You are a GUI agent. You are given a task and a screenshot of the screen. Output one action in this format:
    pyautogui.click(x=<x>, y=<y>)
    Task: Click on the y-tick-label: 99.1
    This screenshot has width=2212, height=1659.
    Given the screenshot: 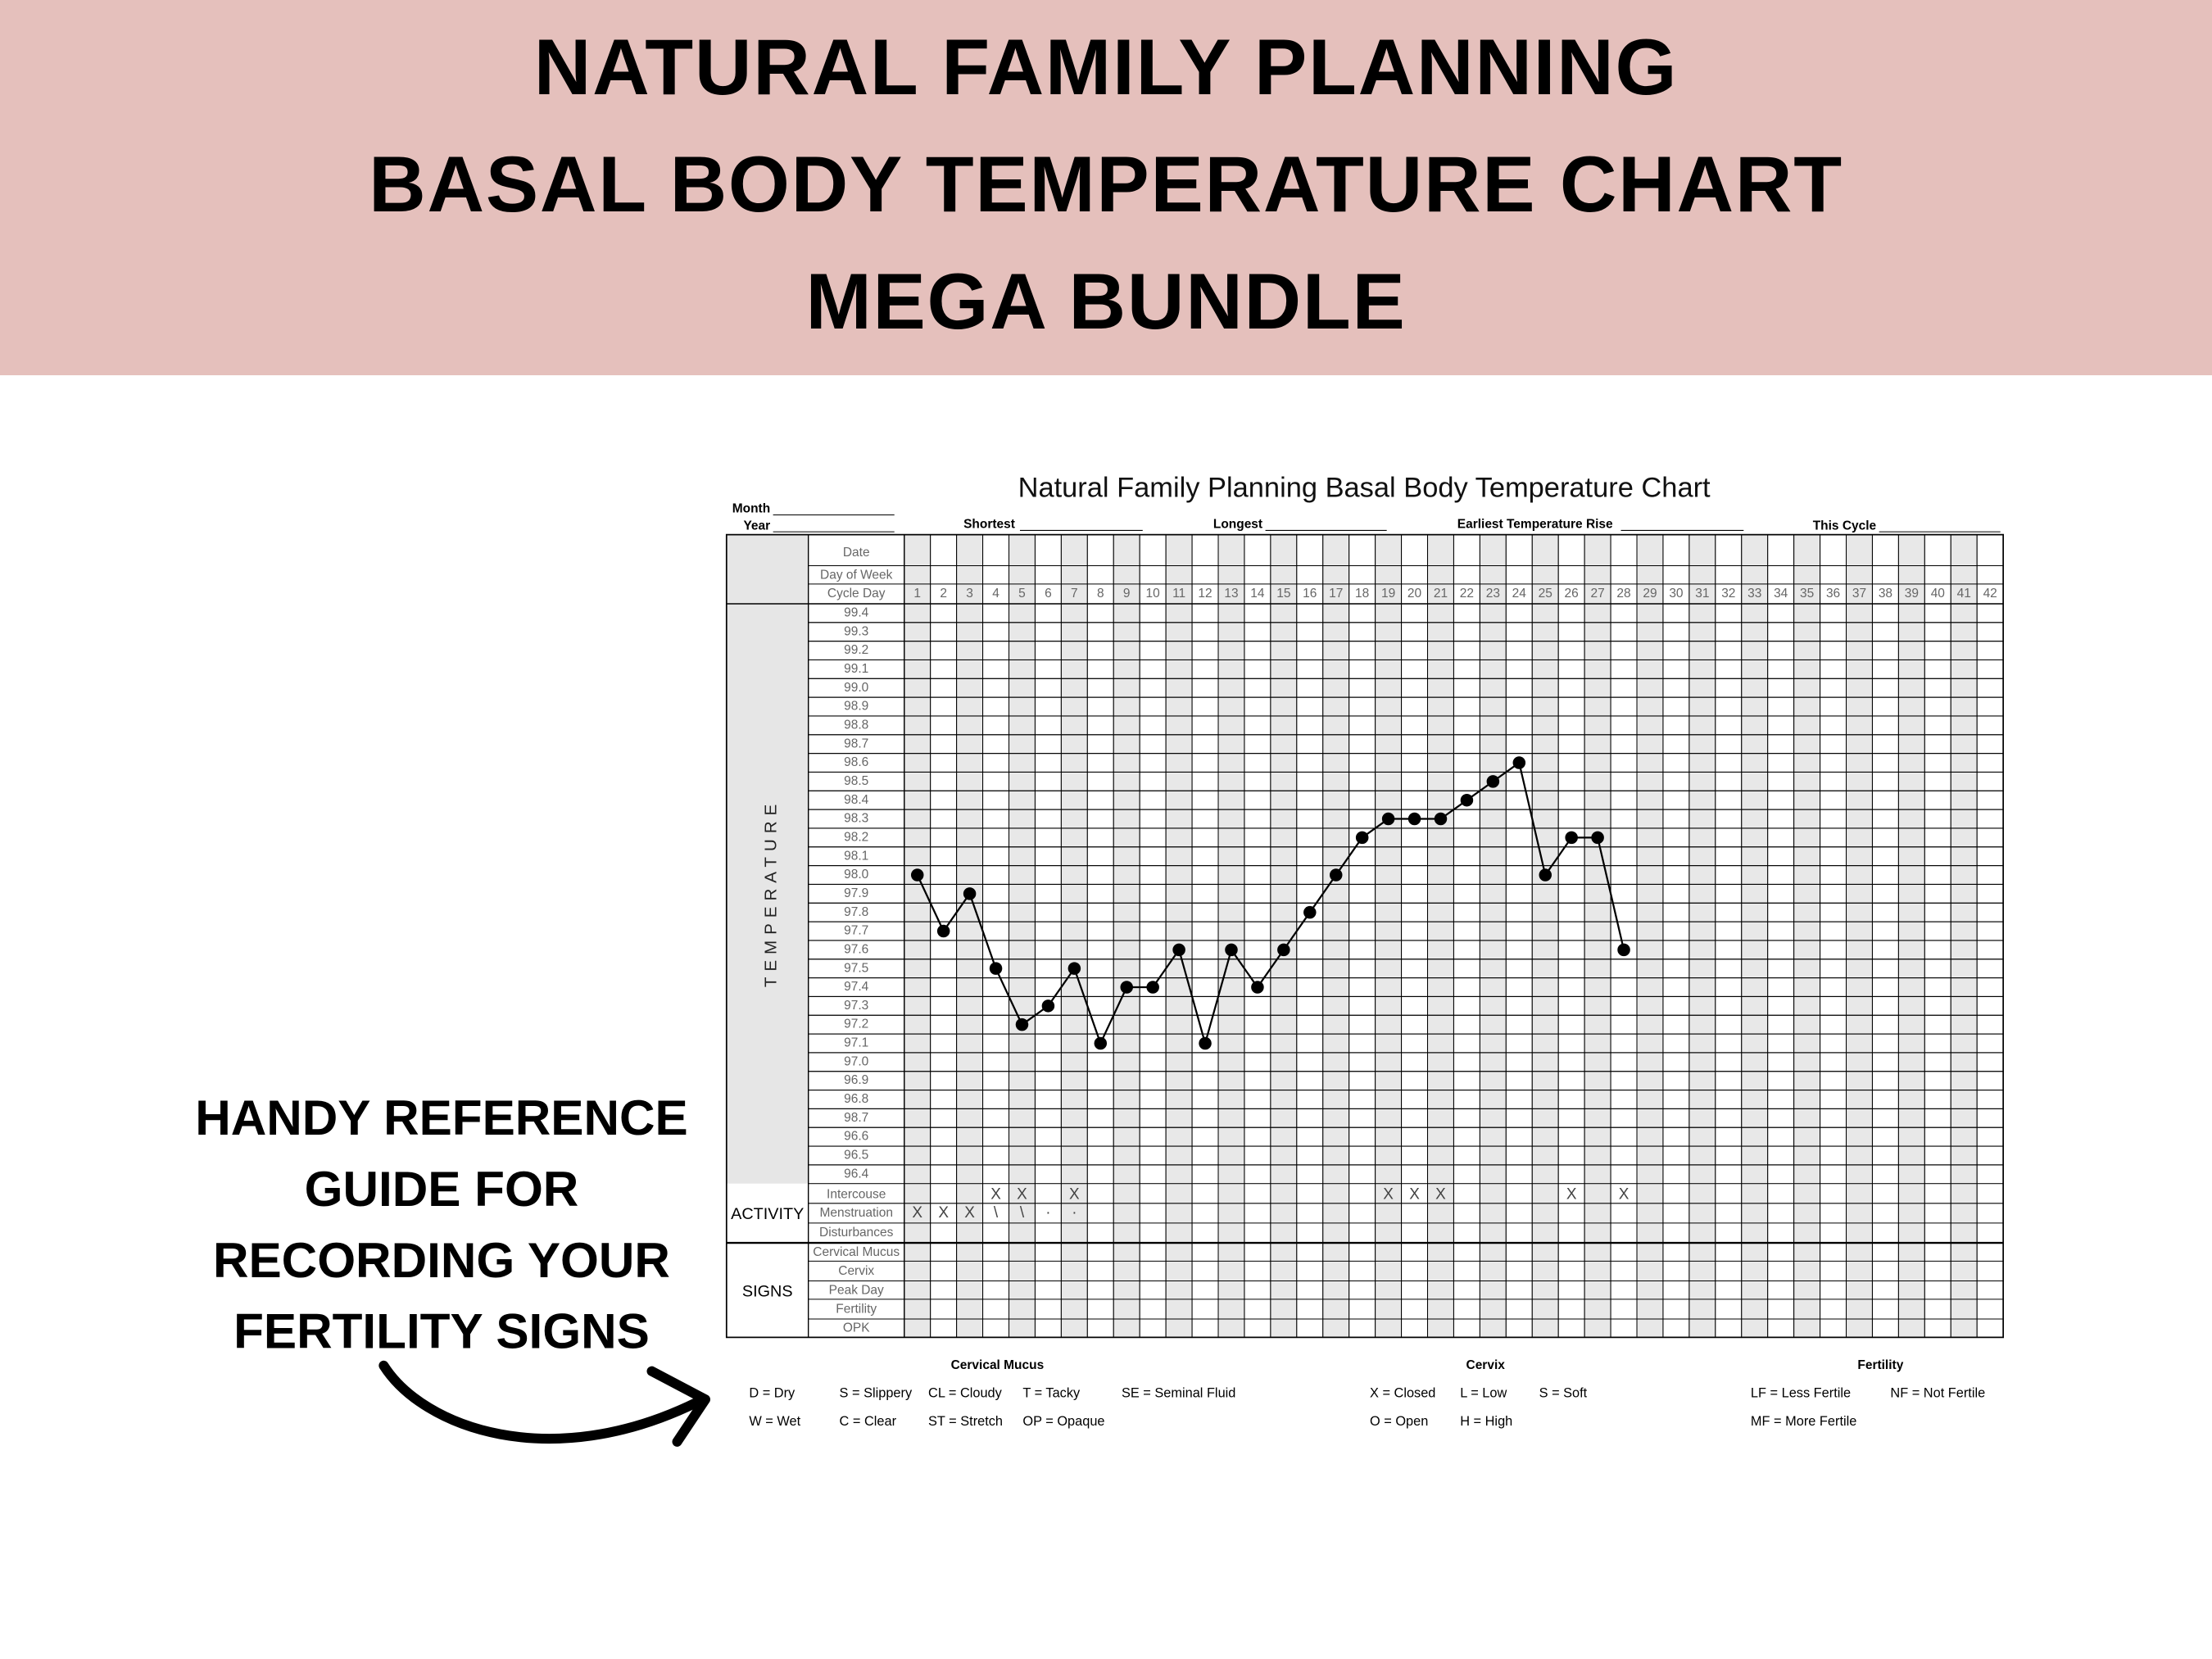 What is the action you would take?
    pyautogui.click(x=856, y=669)
    